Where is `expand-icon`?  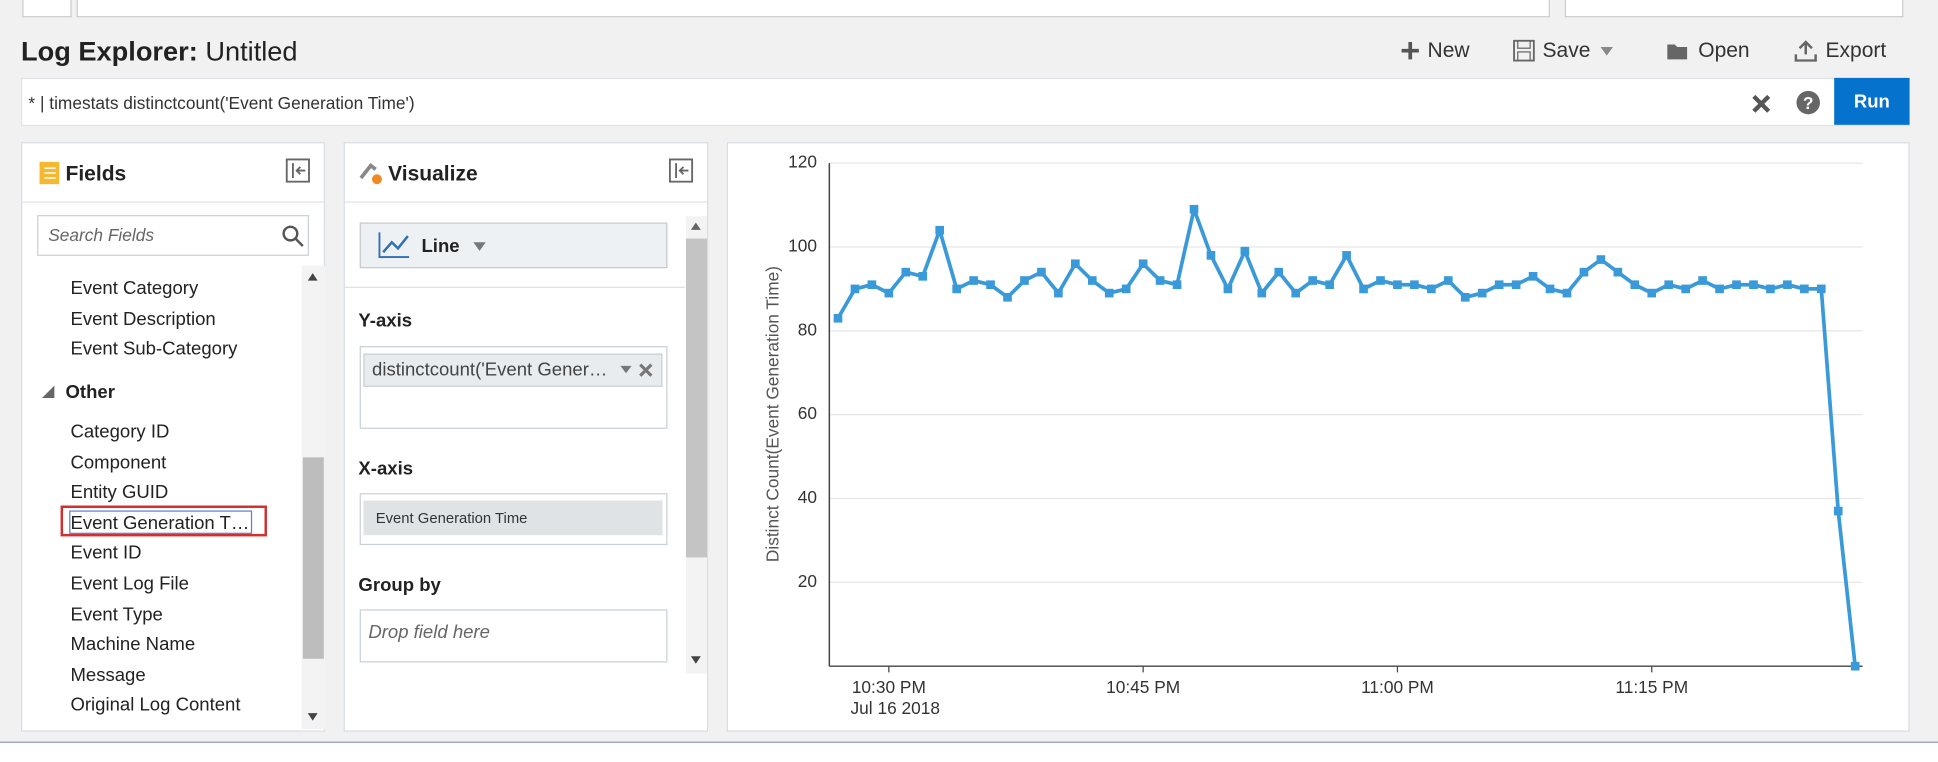 expand-icon is located at coordinates (48, 391).